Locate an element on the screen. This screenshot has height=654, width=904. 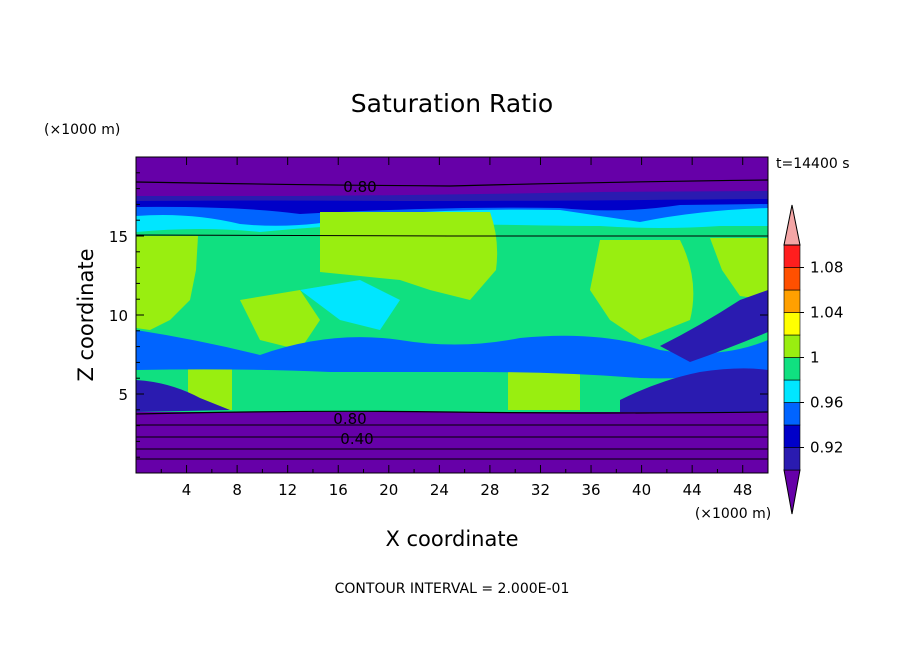
x-tick-label: 20 is located at coordinates (388, 490).